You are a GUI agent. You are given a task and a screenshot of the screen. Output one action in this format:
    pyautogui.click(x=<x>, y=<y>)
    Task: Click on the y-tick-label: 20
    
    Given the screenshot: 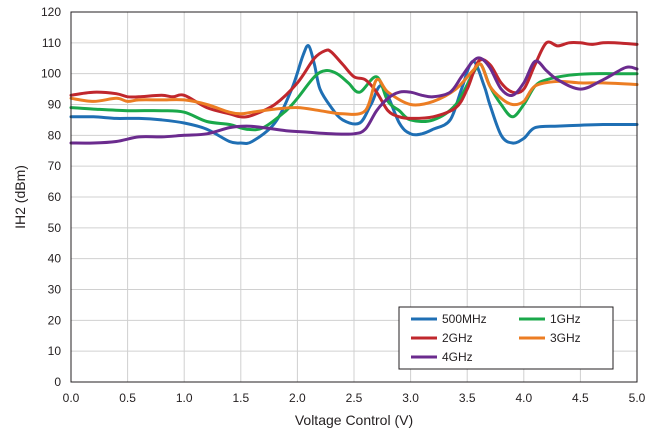 What is the action you would take?
    pyautogui.click(x=55, y=320)
    